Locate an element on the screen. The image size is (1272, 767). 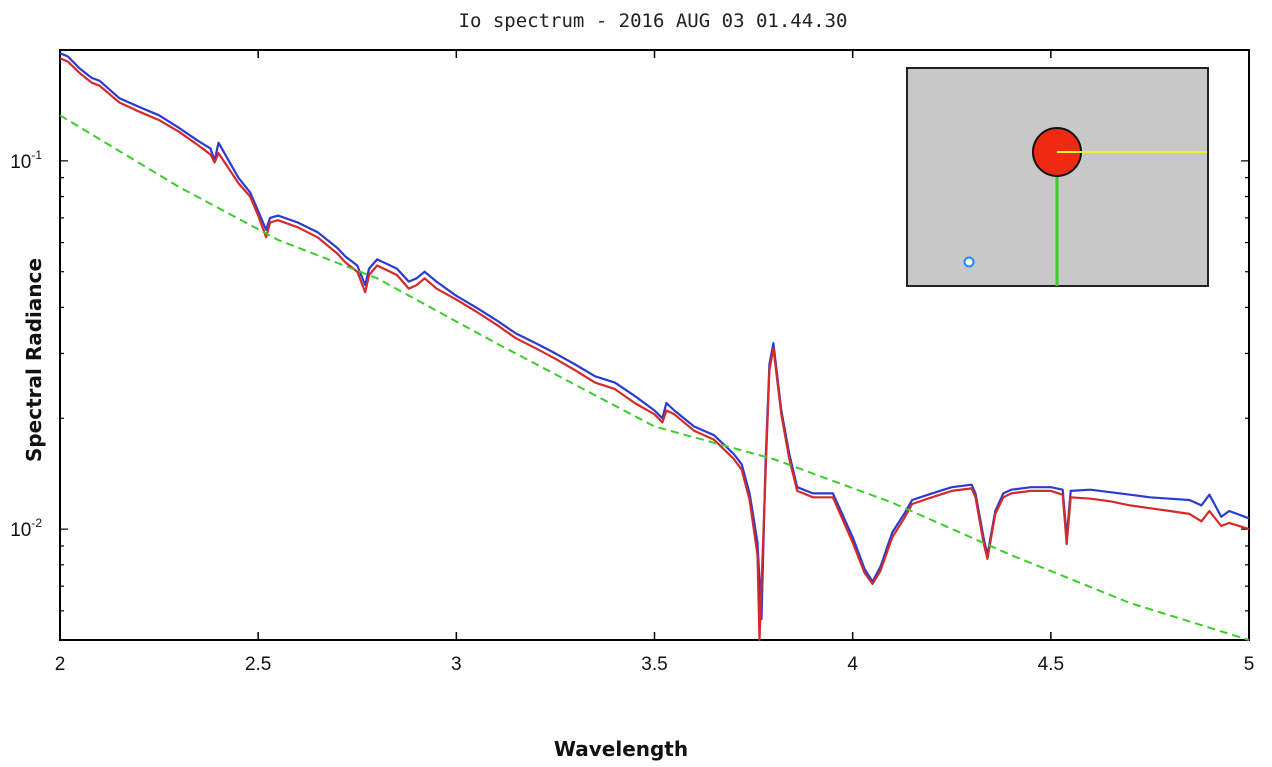
y-axis-label: Spectral Radiance is located at coordinates (34, 360).